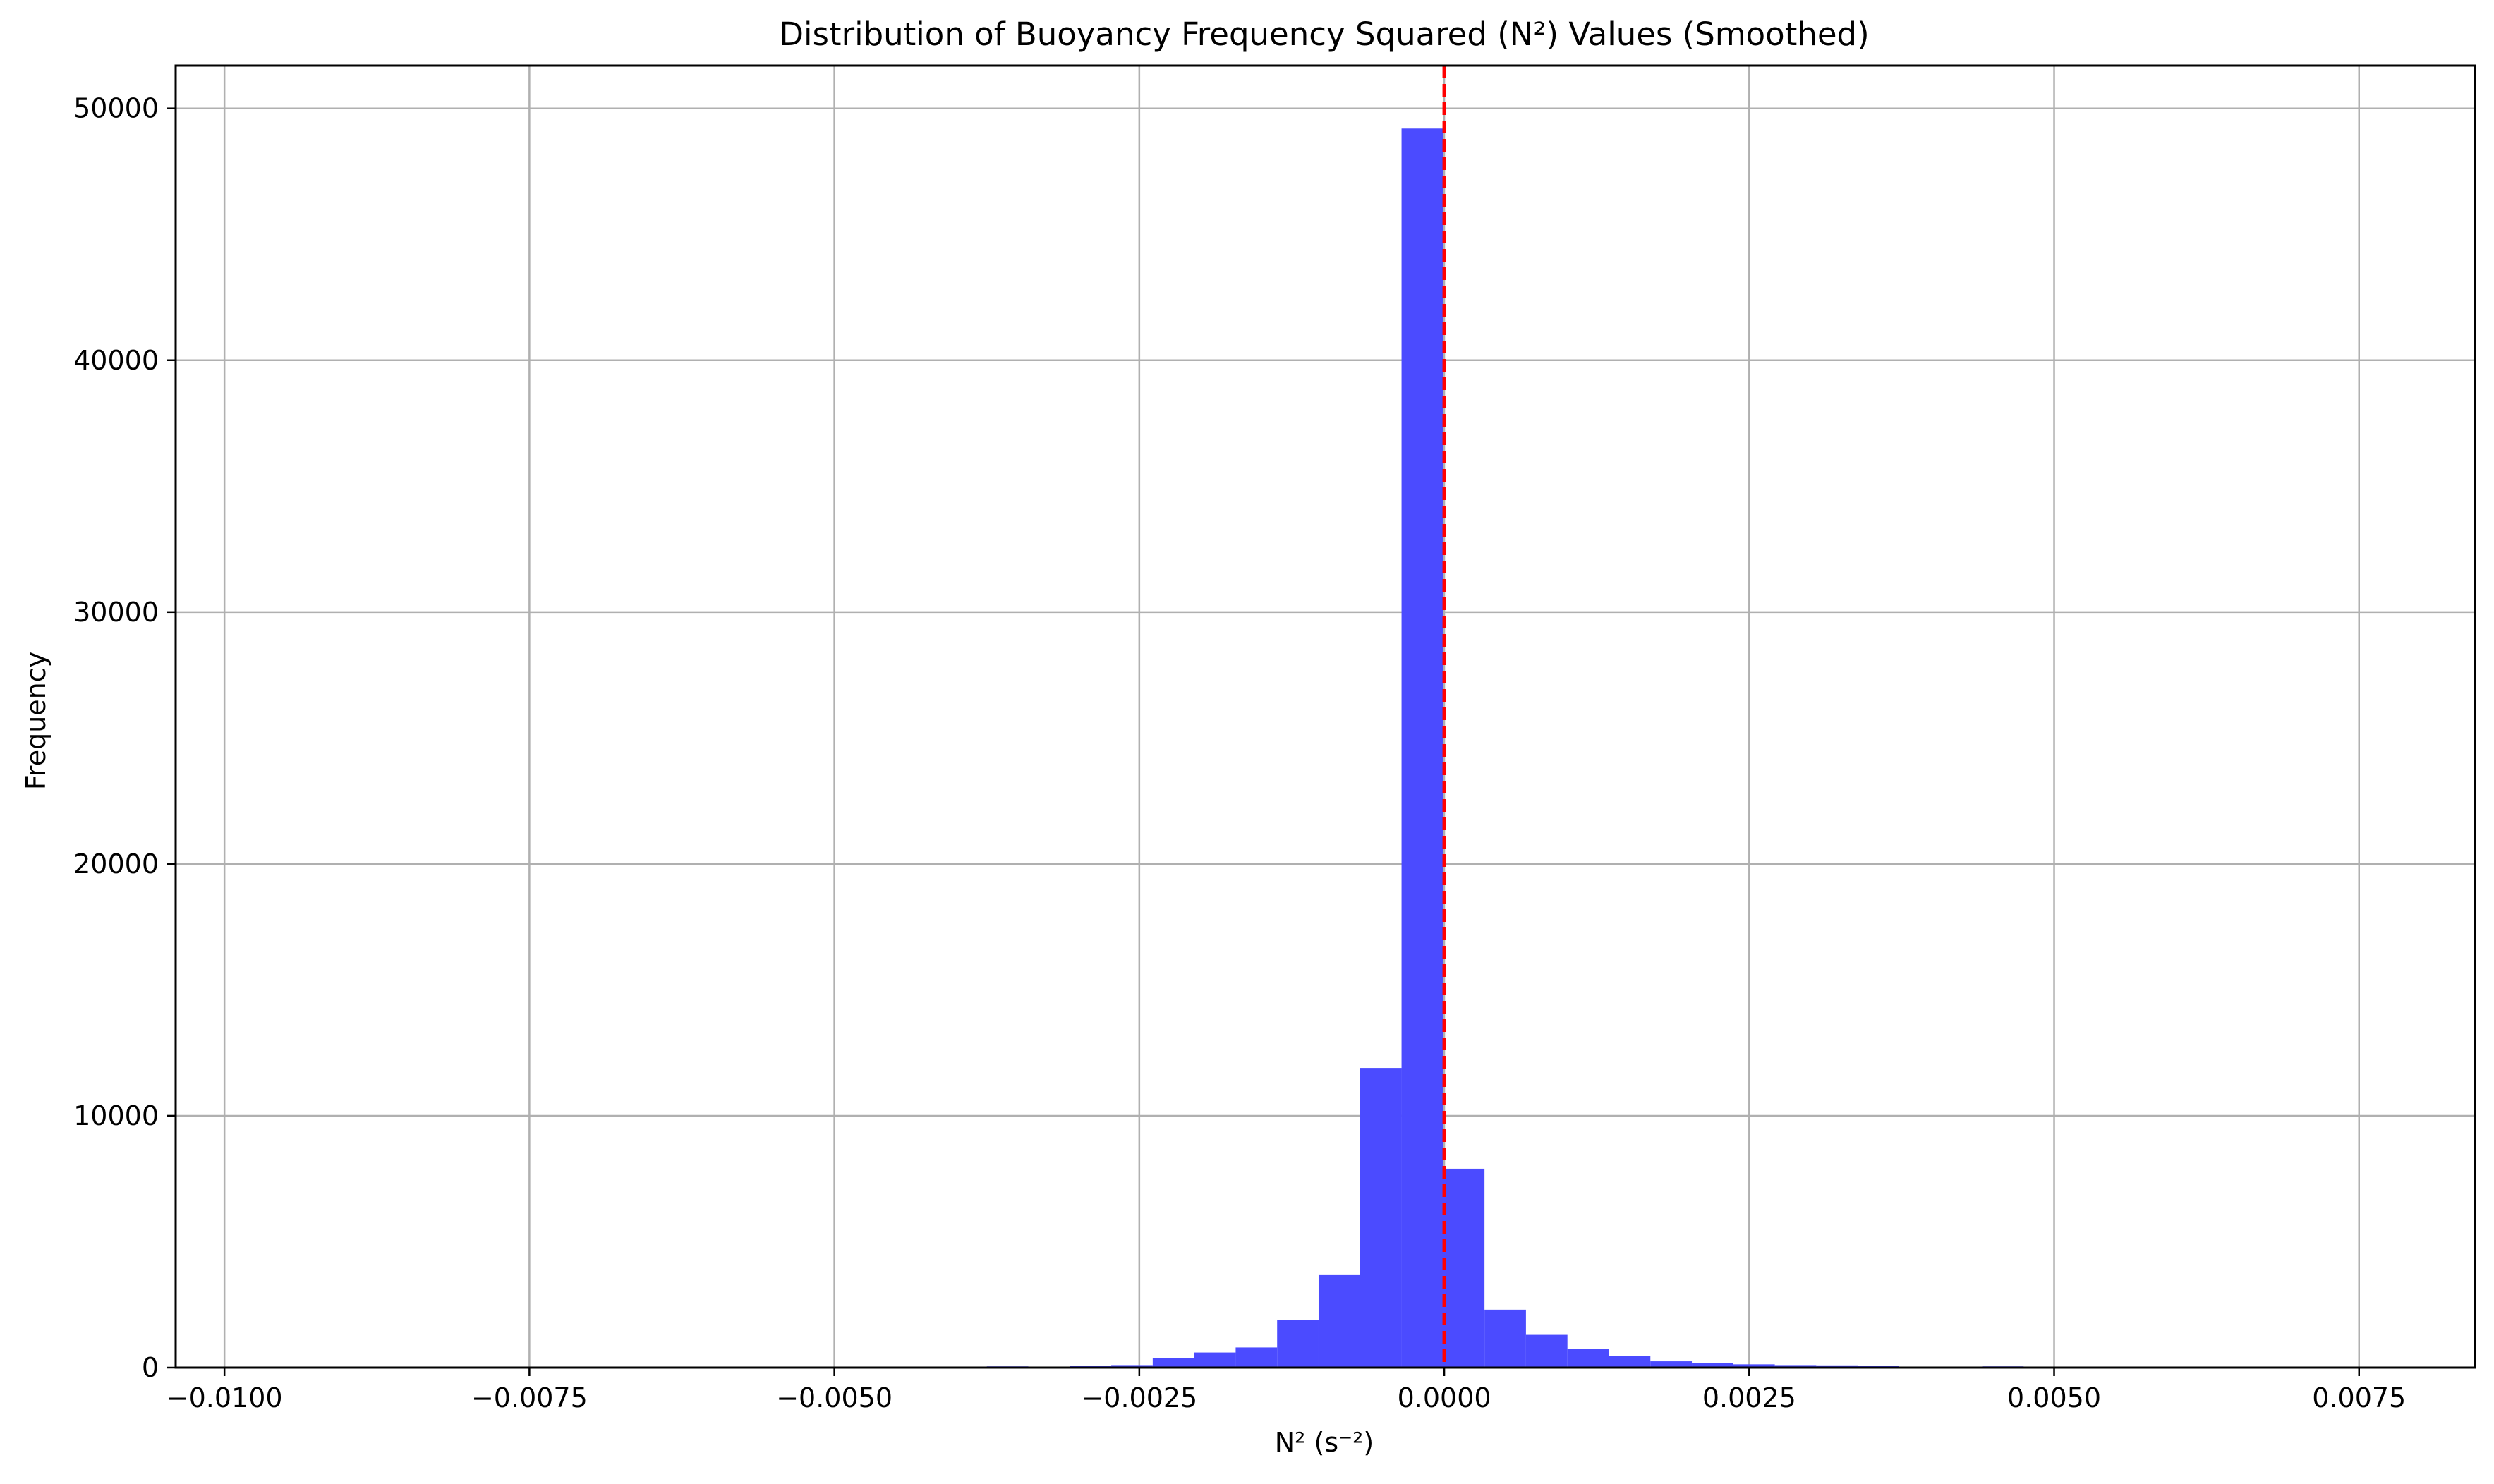  What do you see at coordinates (1445, 1397) in the screenshot?
I see `x-tick-label: 0.0000` at bounding box center [1445, 1397].